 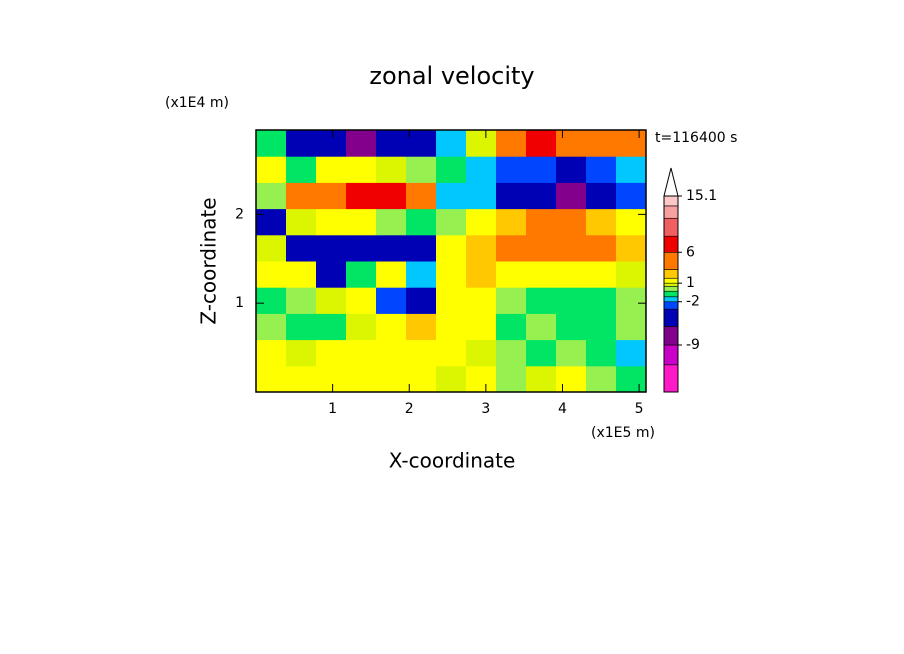 I want to click on x-tick-label: 2, so click(x=409, y=409).